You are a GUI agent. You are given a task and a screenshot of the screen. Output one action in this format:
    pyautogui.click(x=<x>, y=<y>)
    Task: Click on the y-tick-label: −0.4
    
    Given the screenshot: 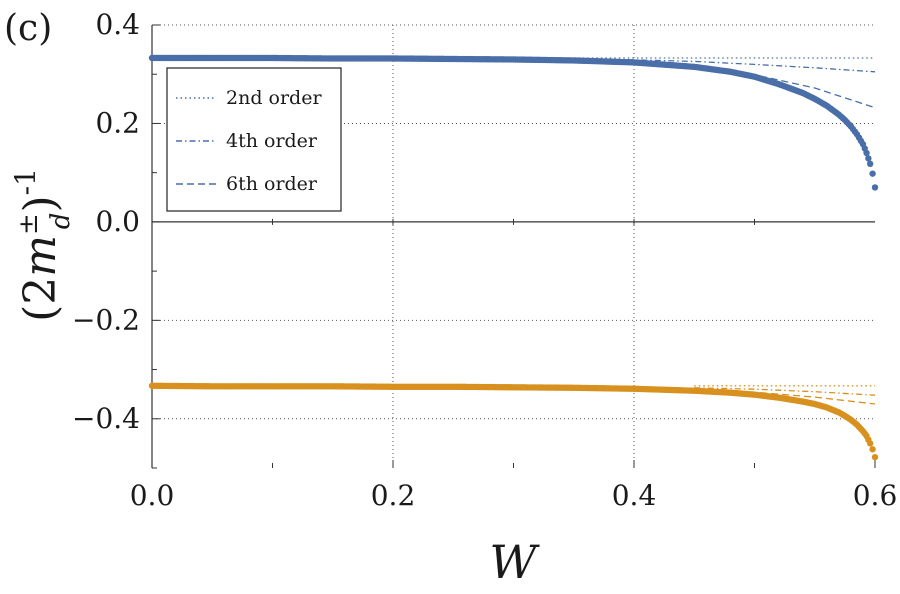 What is the action you would take?
    pyautogui.click(x=106, y=418)
    